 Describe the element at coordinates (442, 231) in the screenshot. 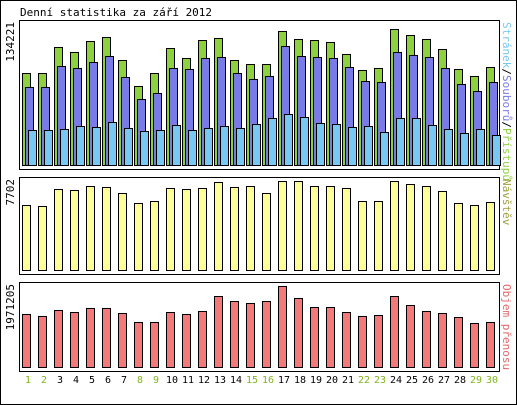

I see `bar-middle-series0-day27` at that location.